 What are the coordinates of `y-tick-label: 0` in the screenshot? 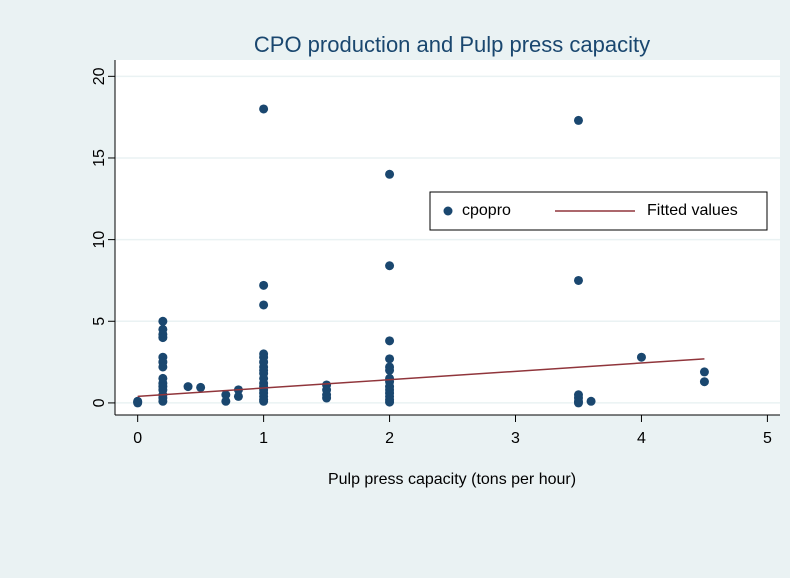 It's located at (99, 402).